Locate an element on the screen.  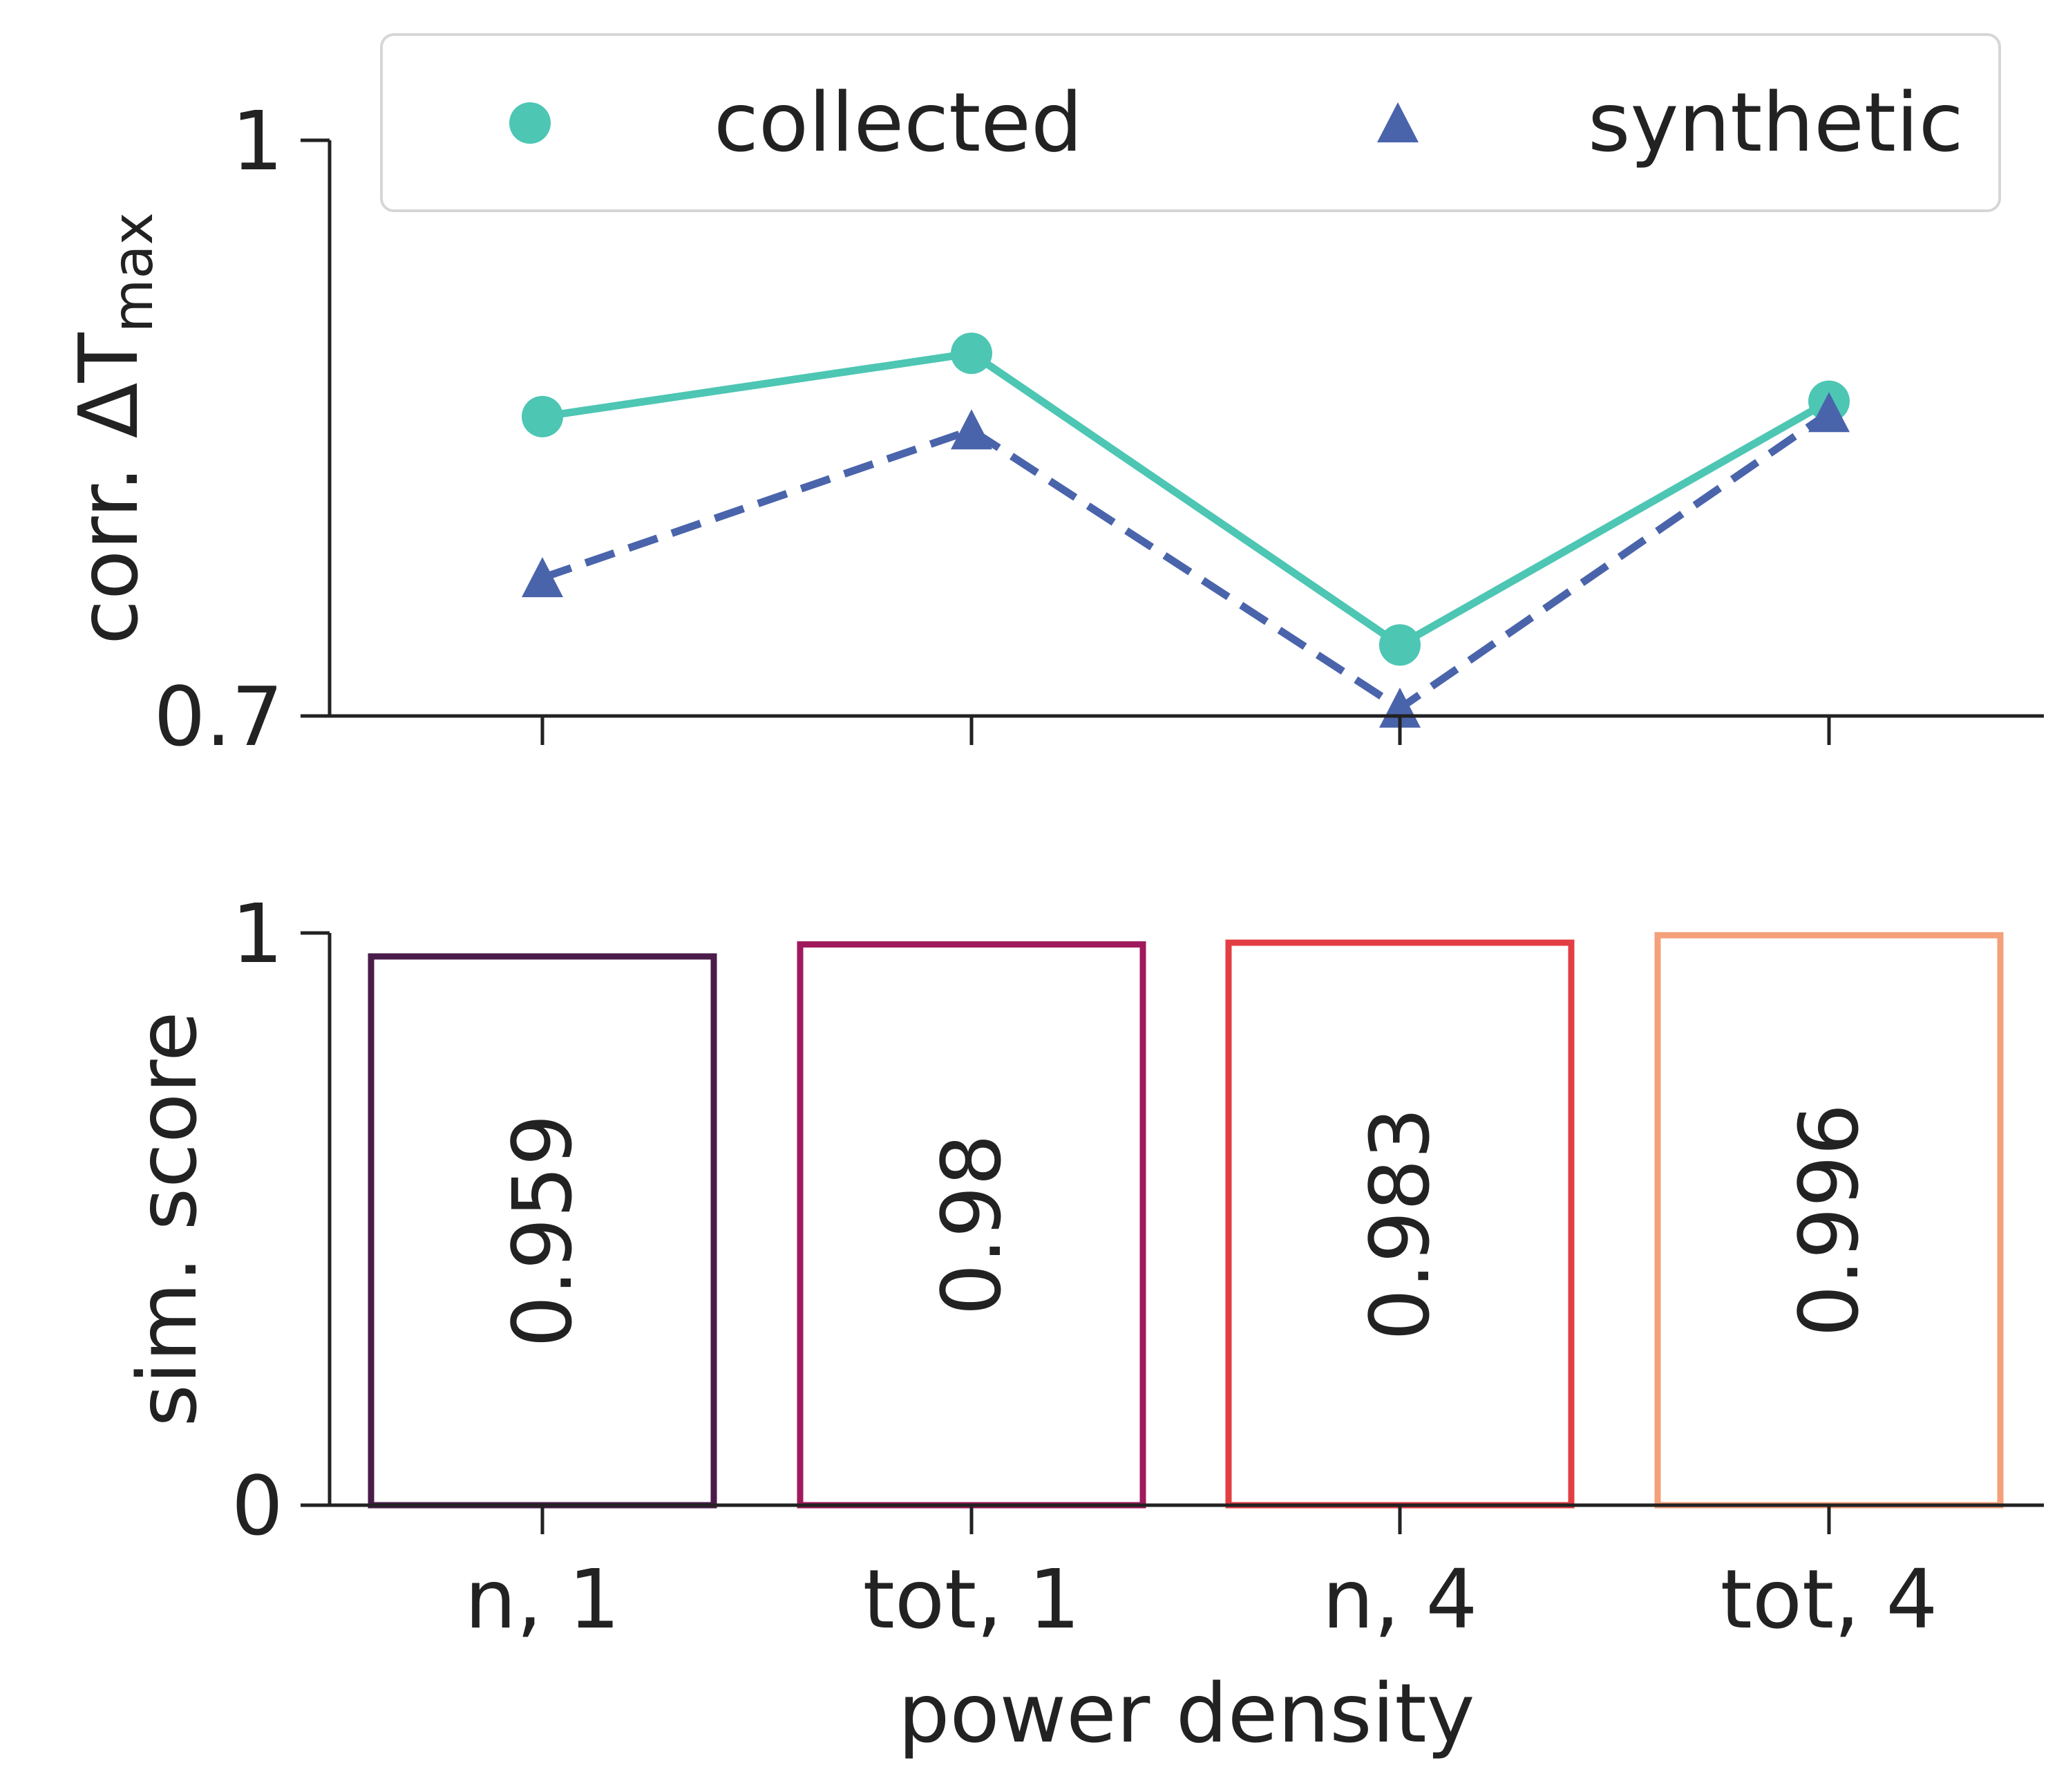
bar-value-label: 0.98 is located at coordinates (971, 1225).